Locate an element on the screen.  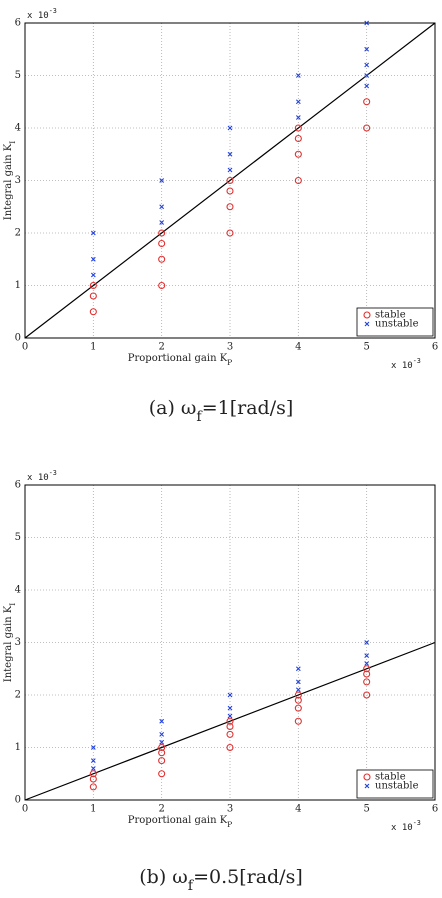
y-tick-label: 6 is located at coordinates (18, 485).